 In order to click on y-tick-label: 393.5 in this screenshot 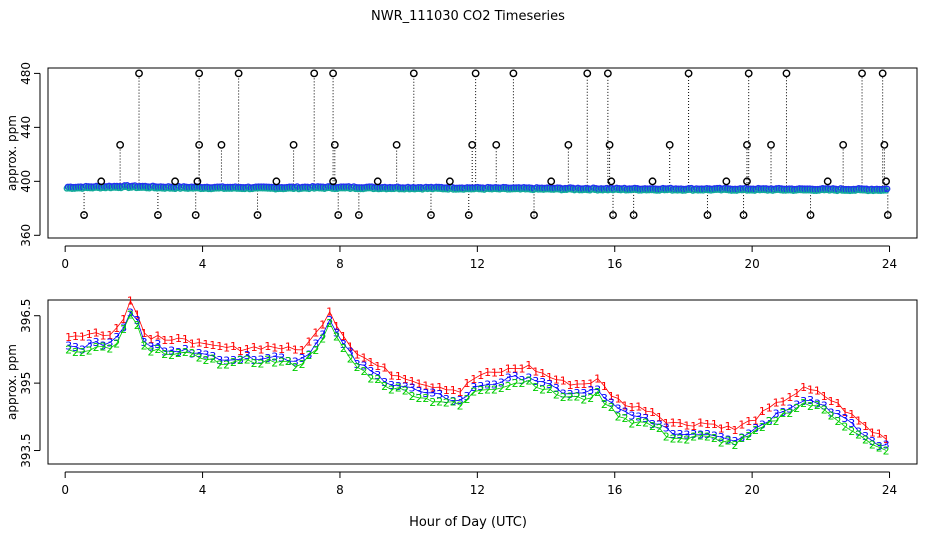, I will do `click(26, 450)`.